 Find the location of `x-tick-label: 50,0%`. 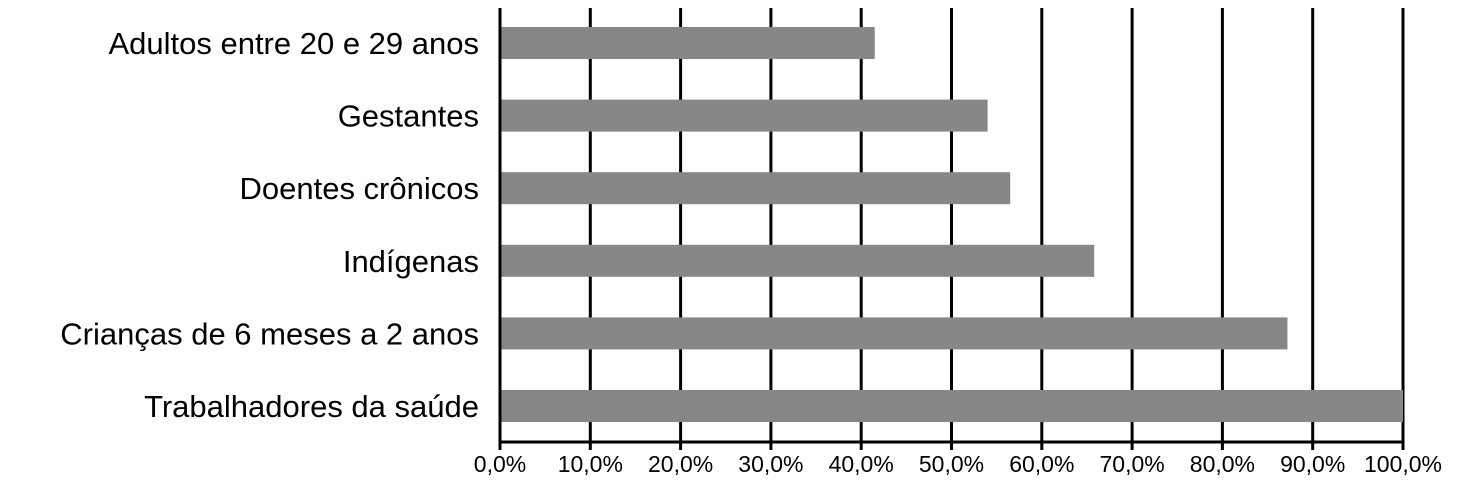

x-tick-label: 50,0% is located at coordinates (951, 464).